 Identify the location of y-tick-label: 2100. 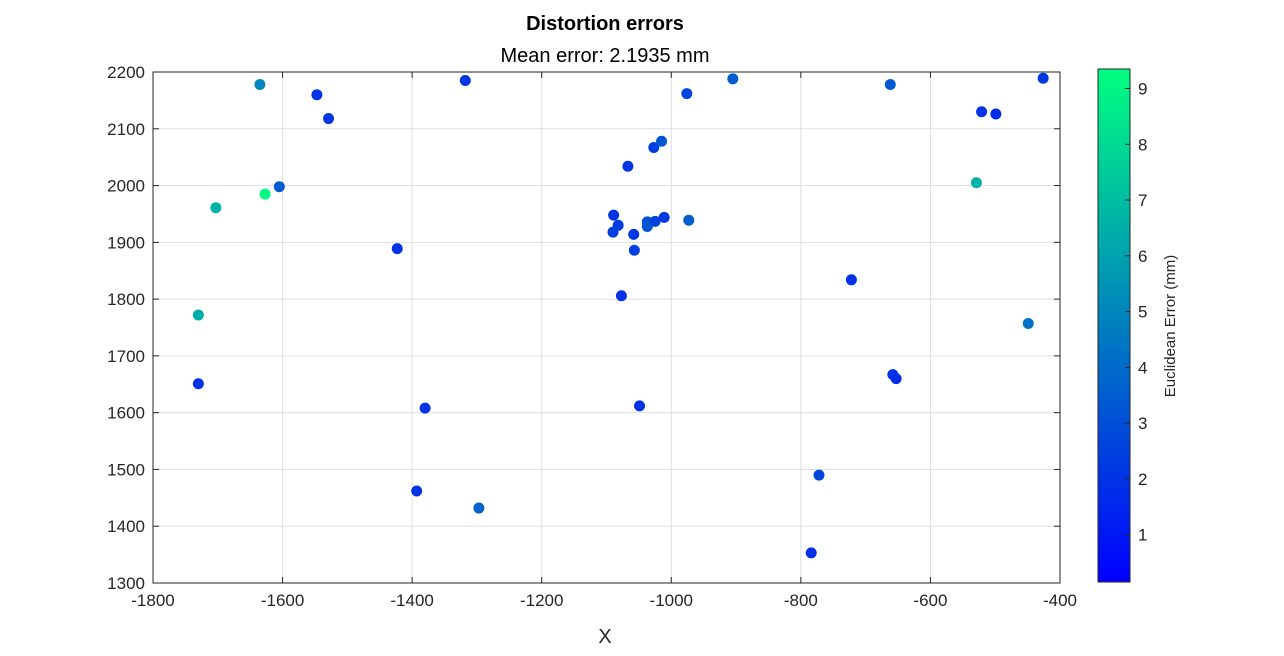
(126, 129).